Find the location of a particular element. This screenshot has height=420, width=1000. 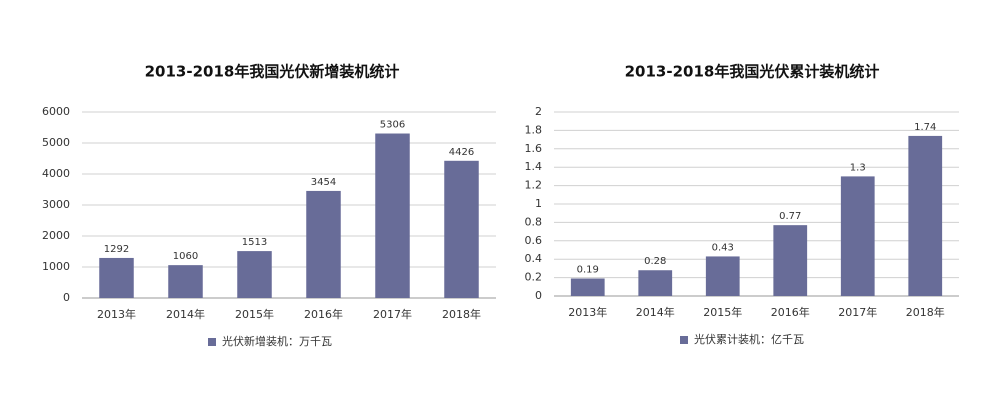

y-tick-label: 1000 is located at coordinates (56, 266).